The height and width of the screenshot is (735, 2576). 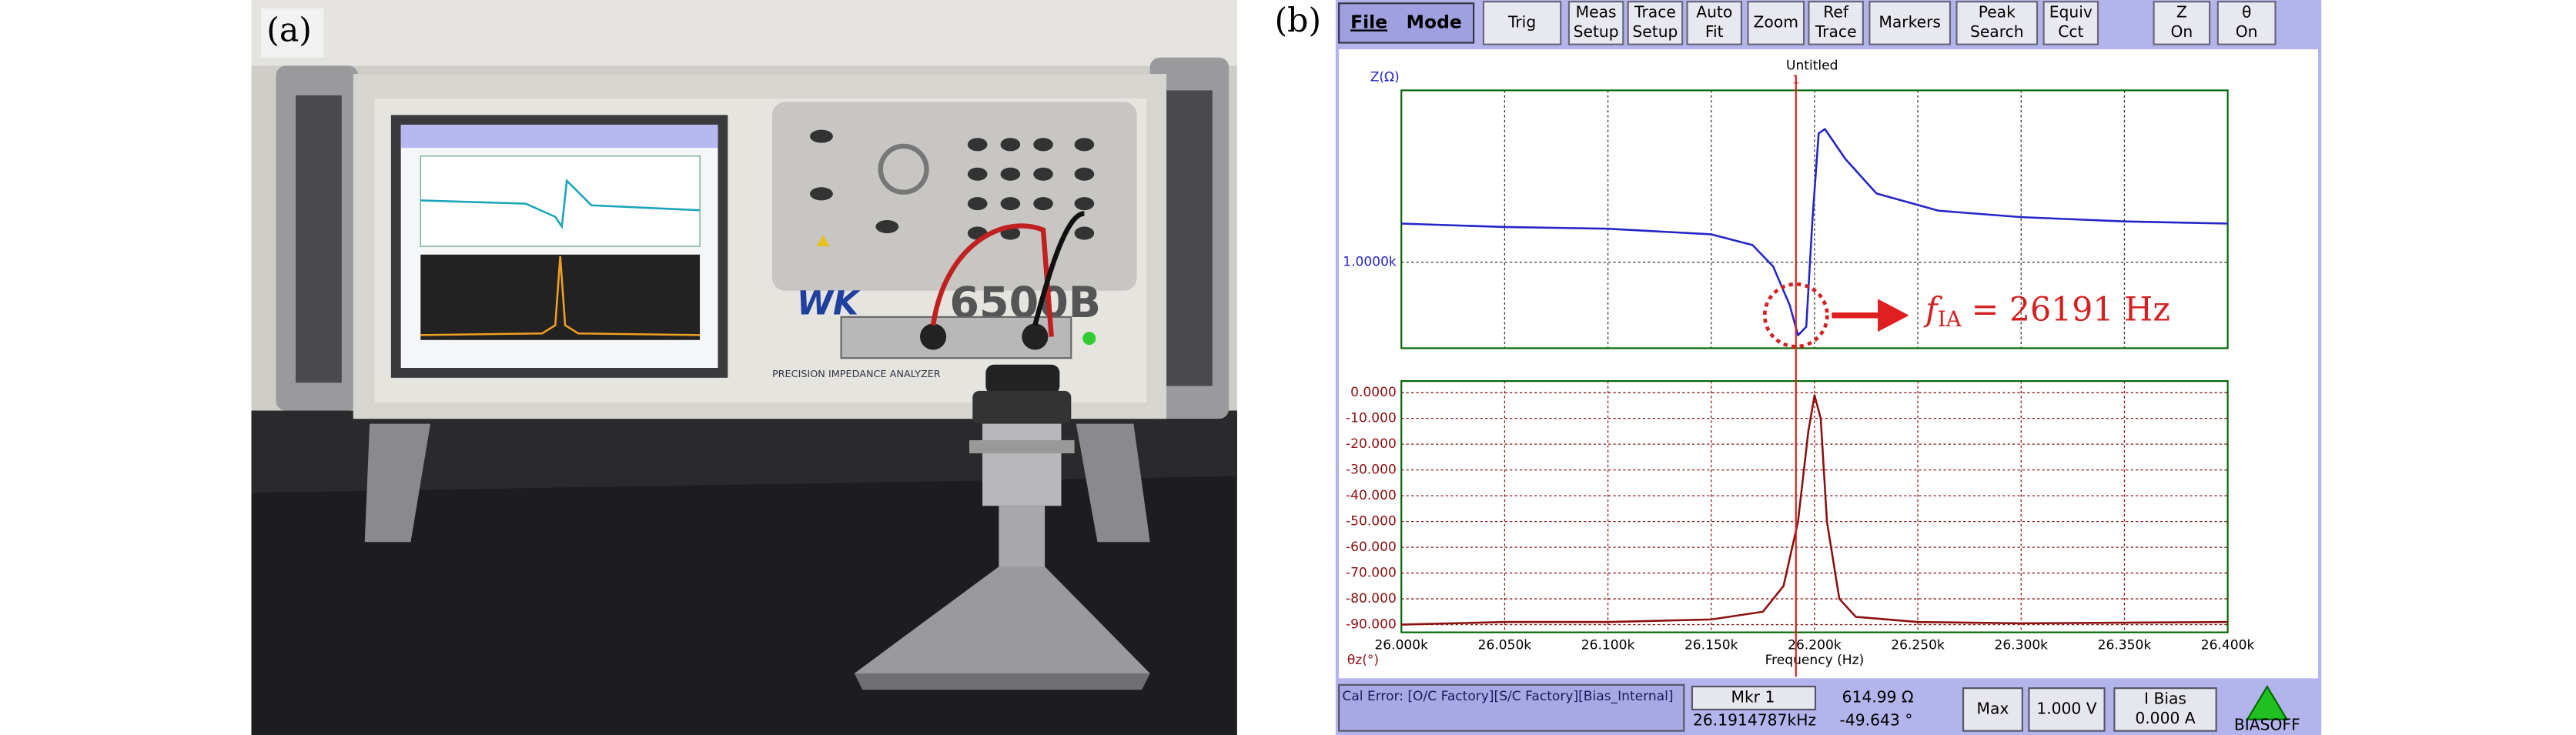 I want to click on button-label: Equiv, so click(x=2071, y=13).